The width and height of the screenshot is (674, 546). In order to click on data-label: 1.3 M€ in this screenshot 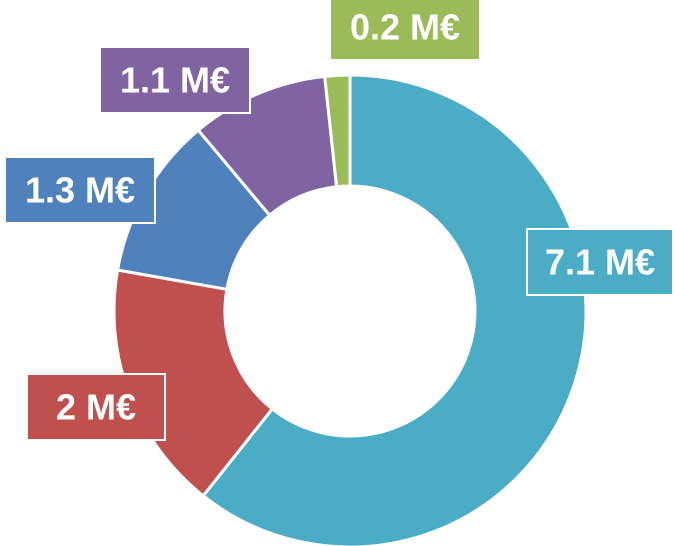, I will do `click(80, 190)`.